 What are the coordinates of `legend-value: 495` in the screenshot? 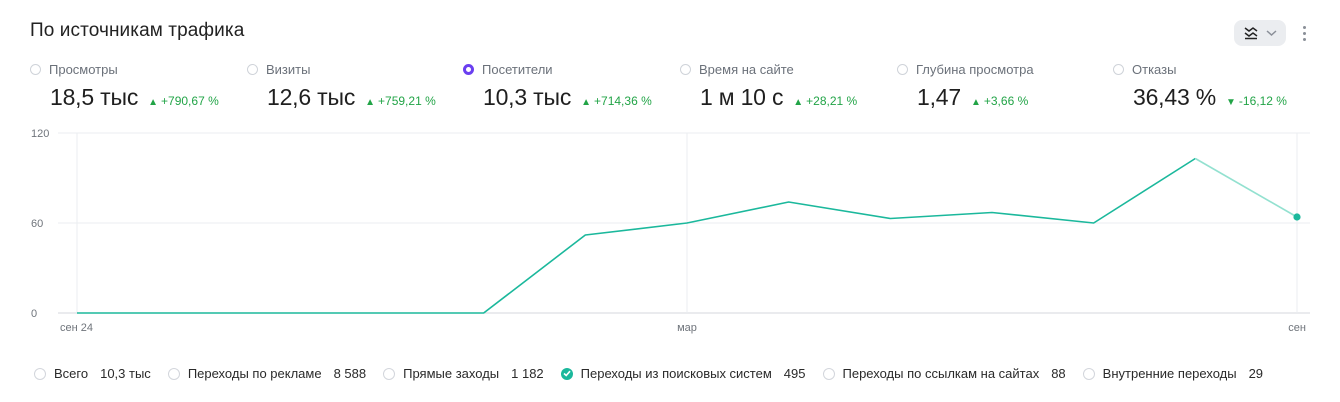 It's located at (794, 373).